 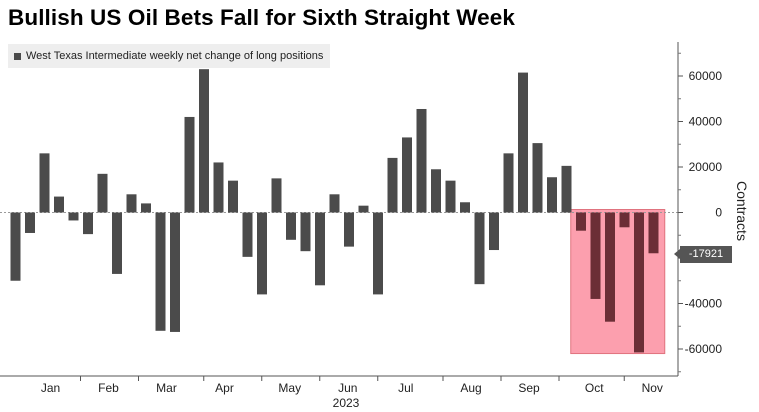 I want to click on x-axis: Jan Feb Mar Apr May Jun Jul Aug Sep Oct Nov, so click(x=339, y=385).